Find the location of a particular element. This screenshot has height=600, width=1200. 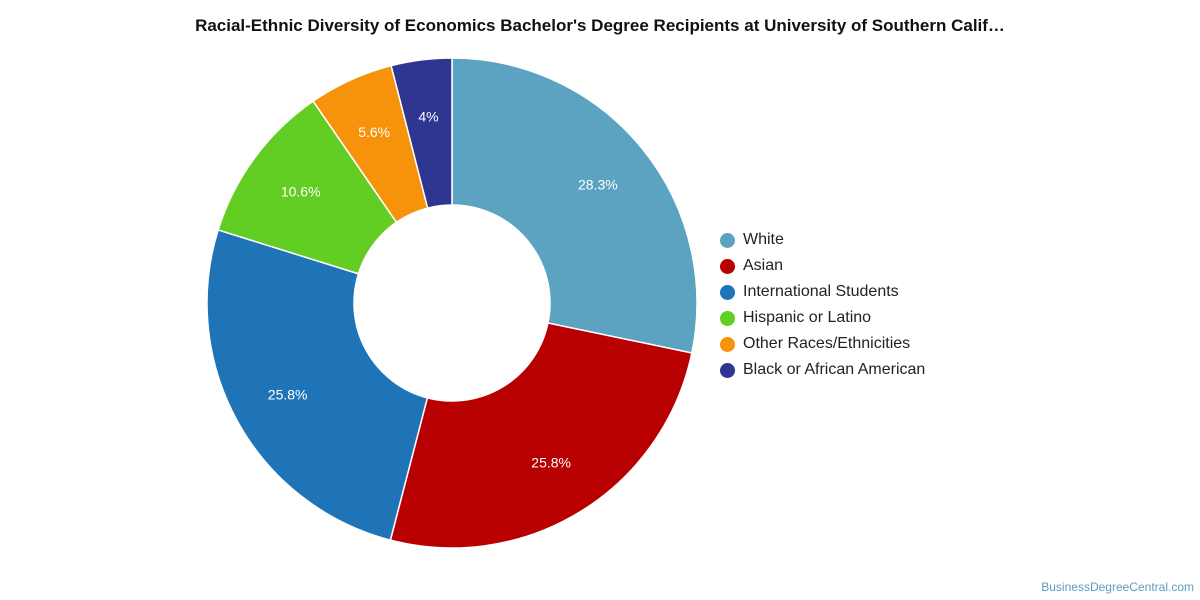

source-credit: BusinessDegreeCentral.com is located at coordinates (1117, 587).